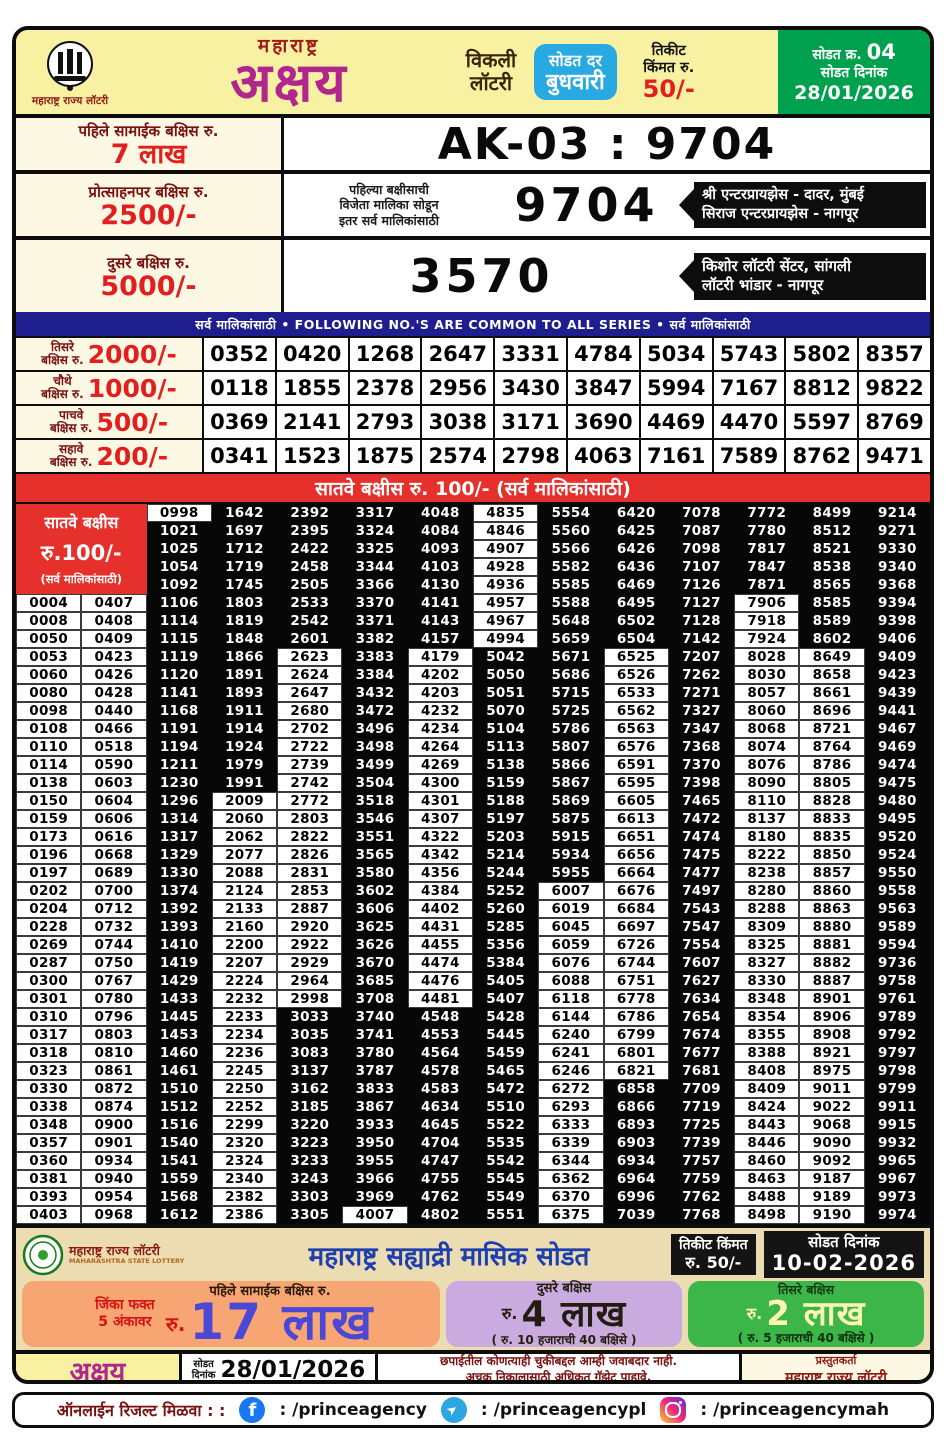 The image size is (946, 1439). What do you see at coordinates (505, 981) in the screenshot?
I see `grid-cell: 5405` at bounding box center [505, 981].